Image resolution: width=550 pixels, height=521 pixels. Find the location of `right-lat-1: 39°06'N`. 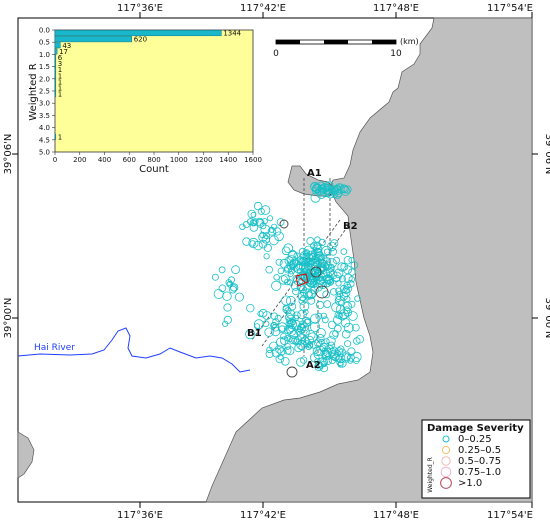

right-lat-1: 39°06'N is located at coordinates (546, 154).